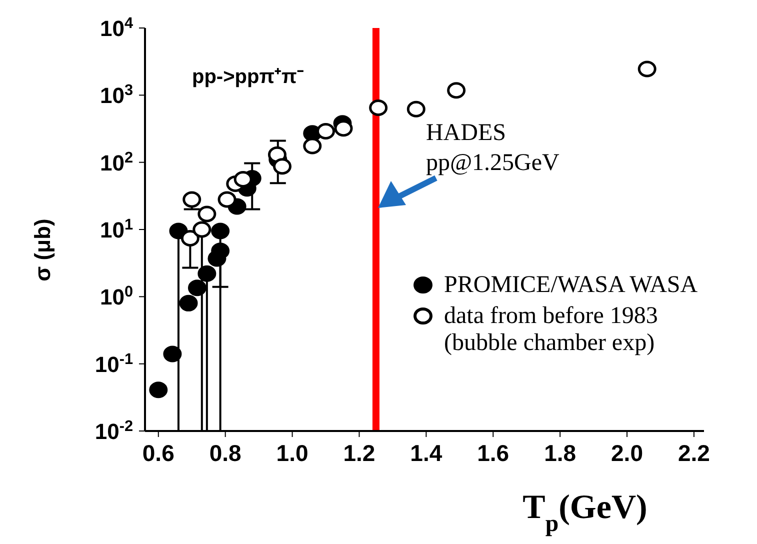  Describe the element at coordinates (694, 453) in the screenshot. I see `x-tick-label: 2.2` at that location.